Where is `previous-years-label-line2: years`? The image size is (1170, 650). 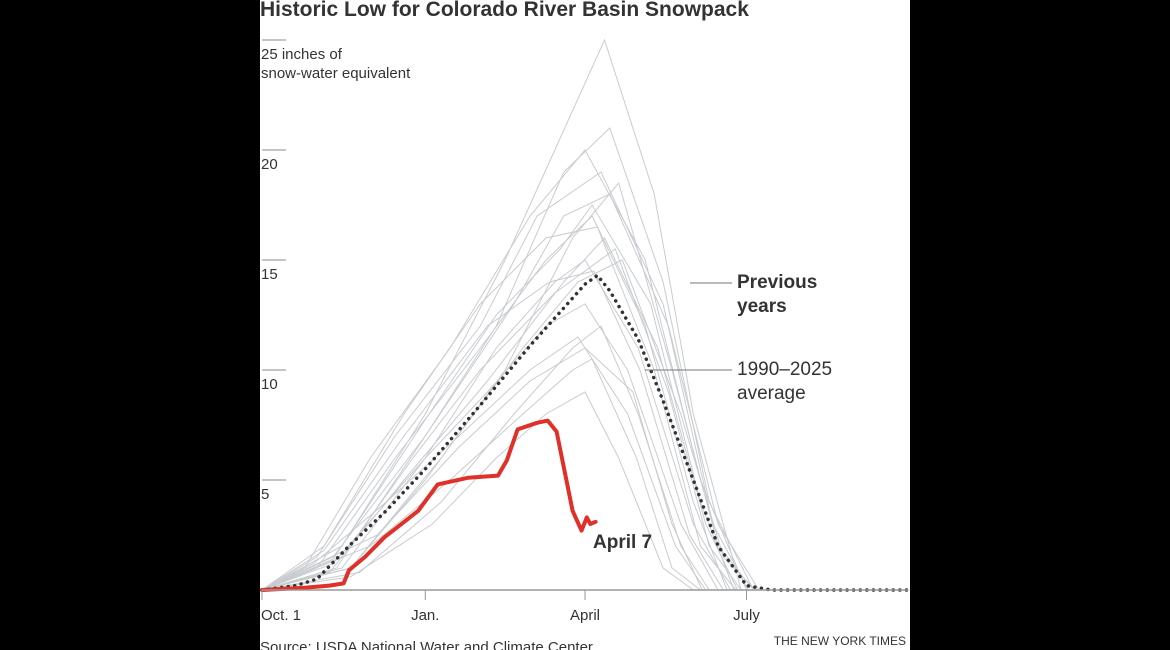
previous-years-label-line2: years is located at coordinates (762, 306).